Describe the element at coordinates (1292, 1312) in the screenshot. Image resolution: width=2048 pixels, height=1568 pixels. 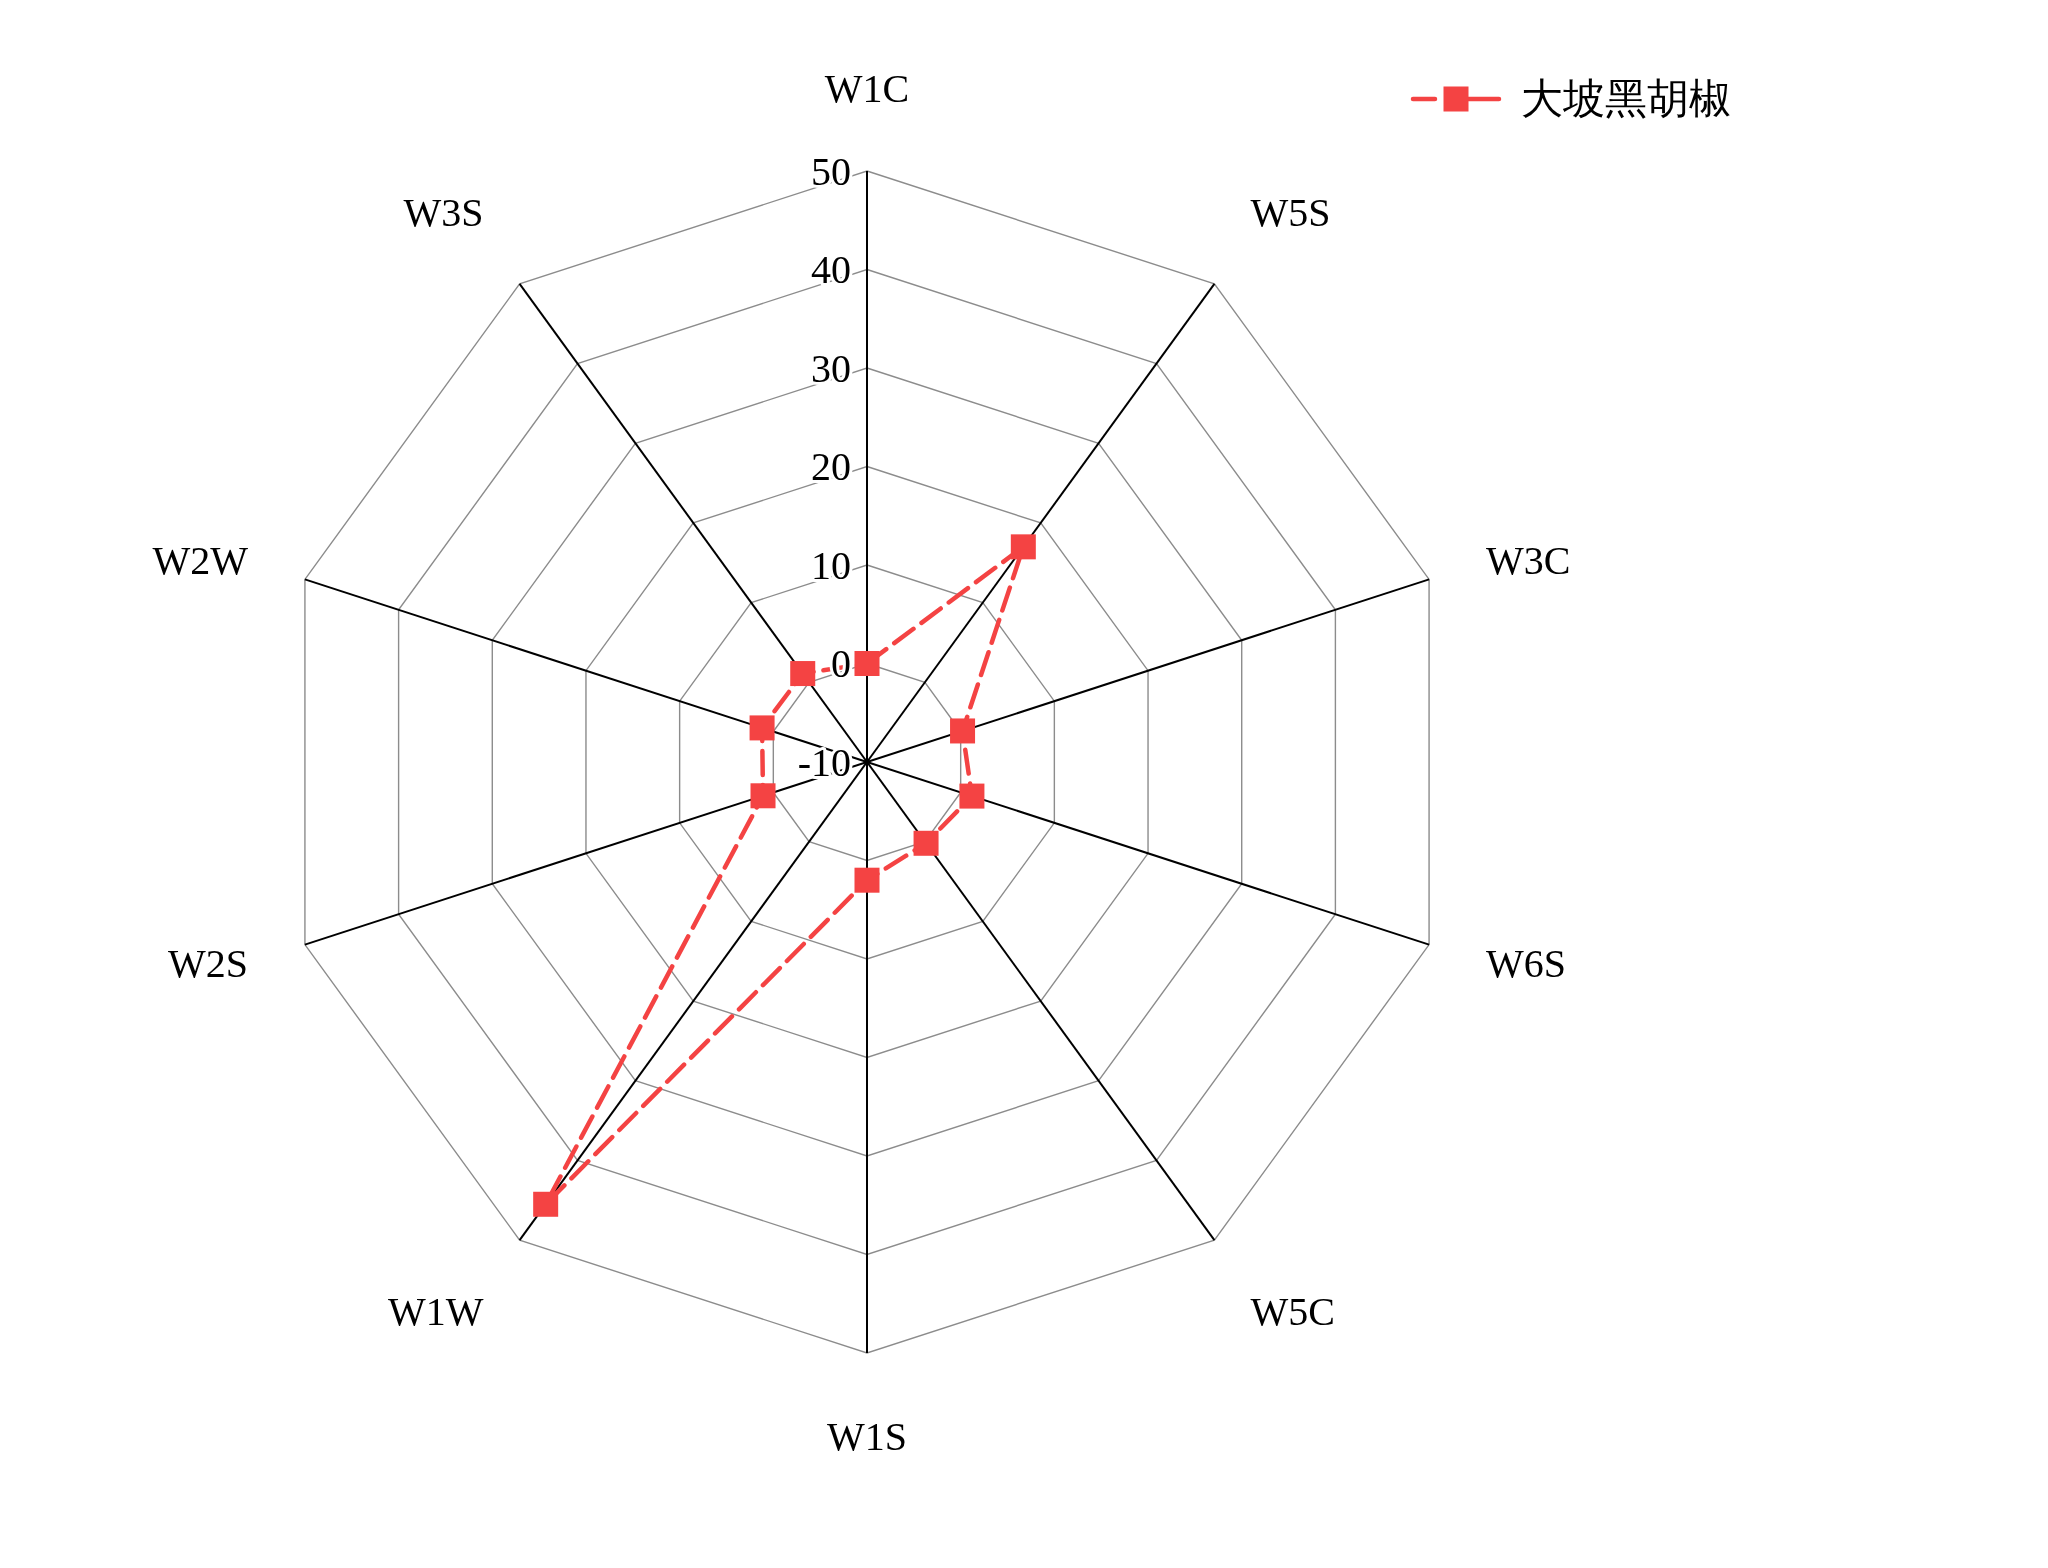
I see `spoke-label: W5C` at that location.